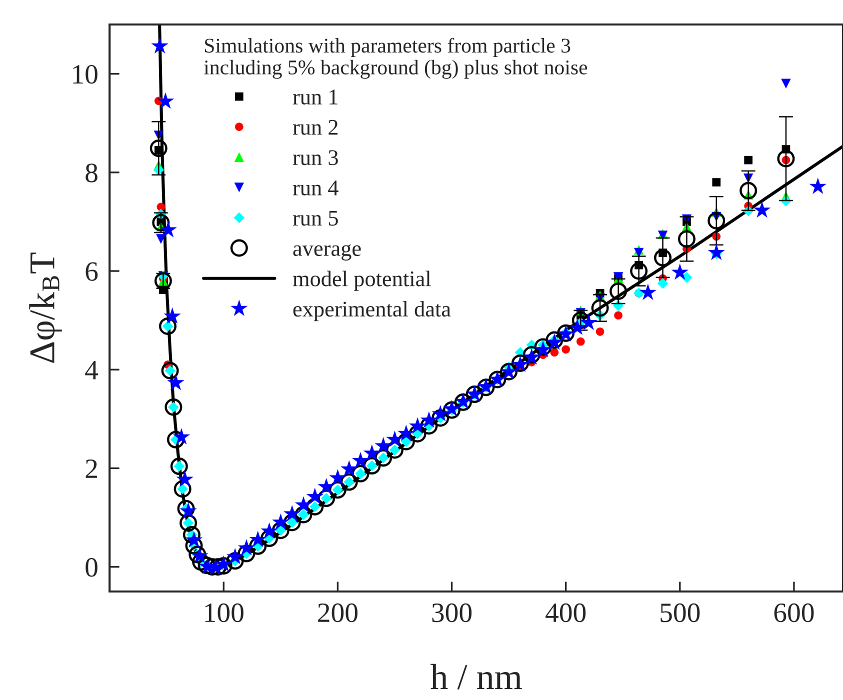  I want to click on x-tick-label: 300, so click(452, 612).